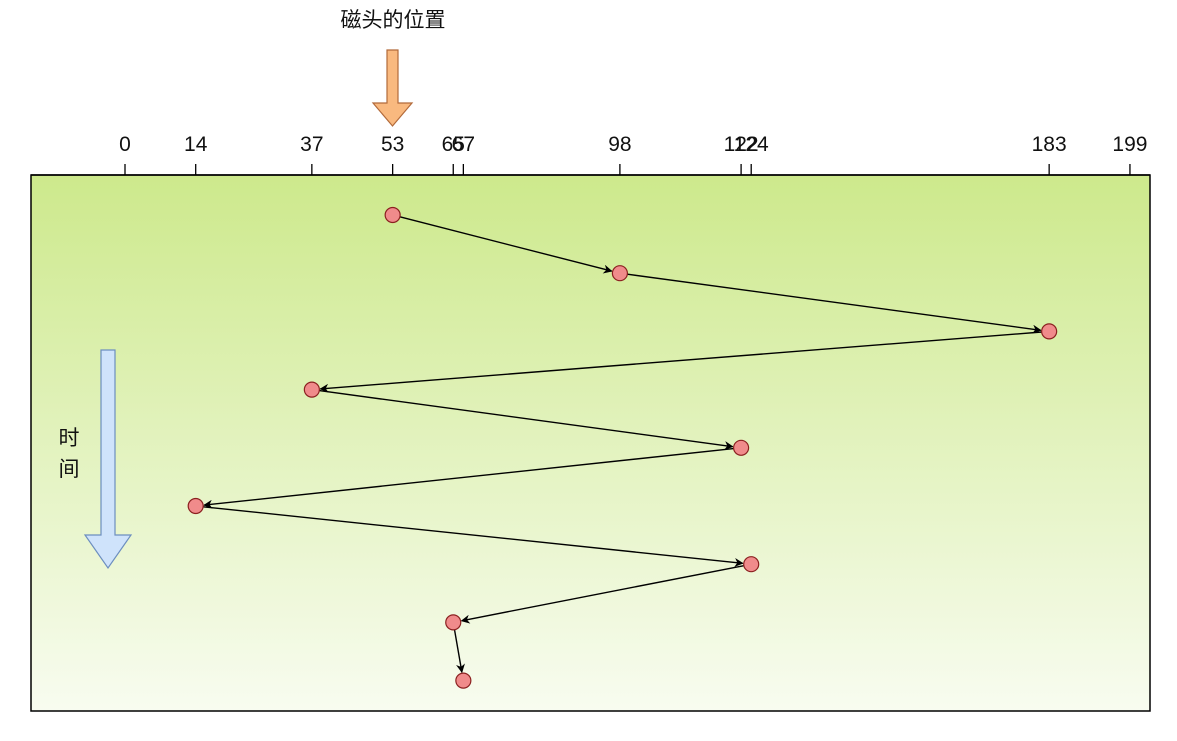 Image resolution: width=1177 pixels, height=741 pixels. I want to click on axis-tick-label-37: 37, so click(311, 144).